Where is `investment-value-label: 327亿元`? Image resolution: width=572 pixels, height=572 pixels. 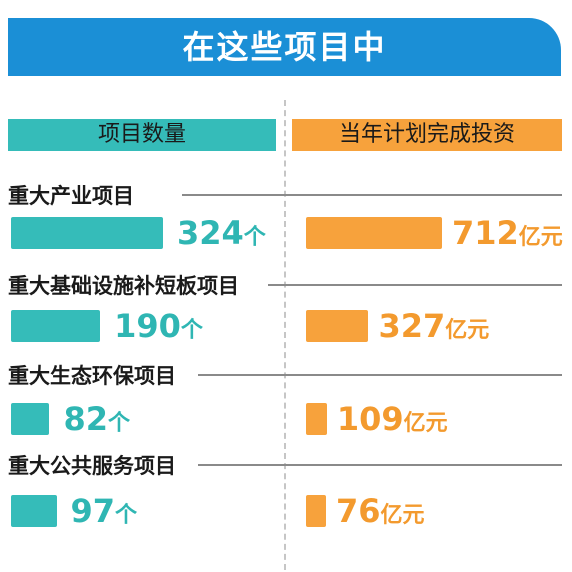
investment-value-label: 327亿元 is located at coordinates (434, 326).